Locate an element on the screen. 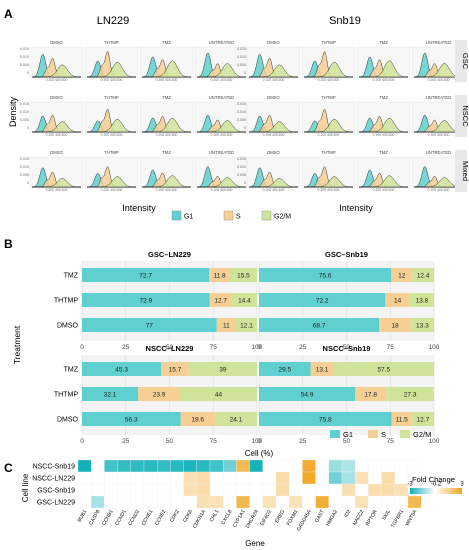 This screenshot has height=550, width=469. bar-chart-title: NSCC–LN229 is located at coordinates (170, 348).